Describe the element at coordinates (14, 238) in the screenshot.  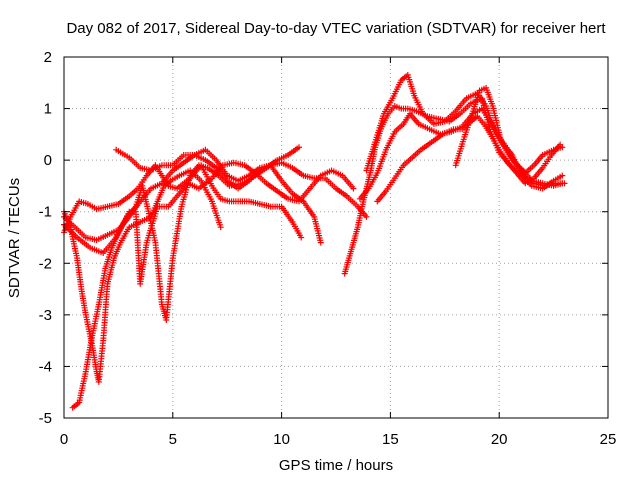
I see `y-axis-label: SDTVAR / TECUs` at that location.